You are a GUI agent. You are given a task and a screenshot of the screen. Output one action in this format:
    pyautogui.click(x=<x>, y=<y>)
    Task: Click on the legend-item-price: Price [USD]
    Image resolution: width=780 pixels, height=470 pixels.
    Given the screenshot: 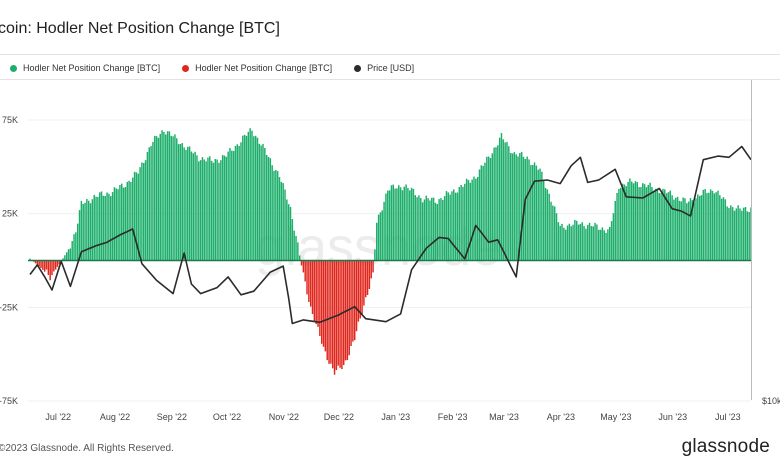 What is the action you would take?
    pyautogui.click(x=384, y=68)
    